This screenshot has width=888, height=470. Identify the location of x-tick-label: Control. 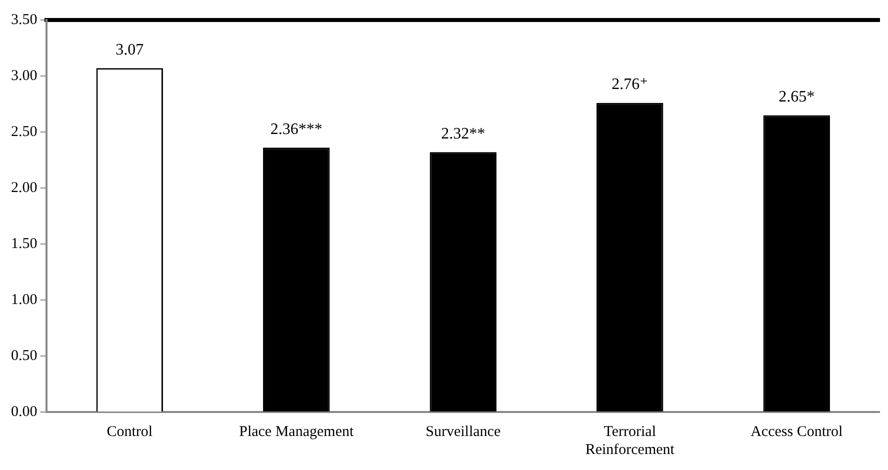
(129, 432).